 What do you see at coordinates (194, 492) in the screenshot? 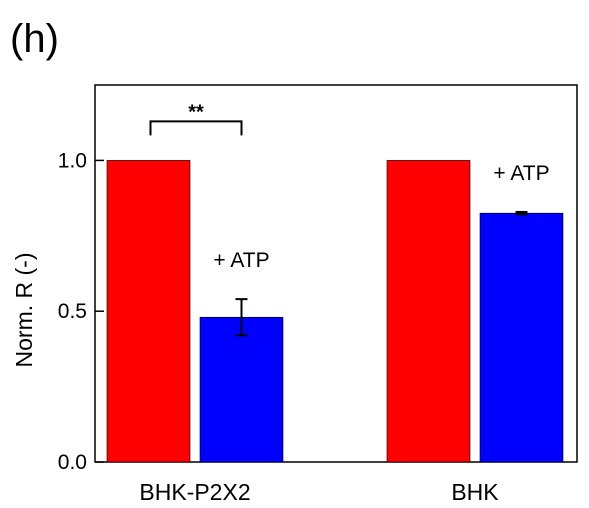
I see `category-label: BHK-P2X2` at bounding box center [194, 492].